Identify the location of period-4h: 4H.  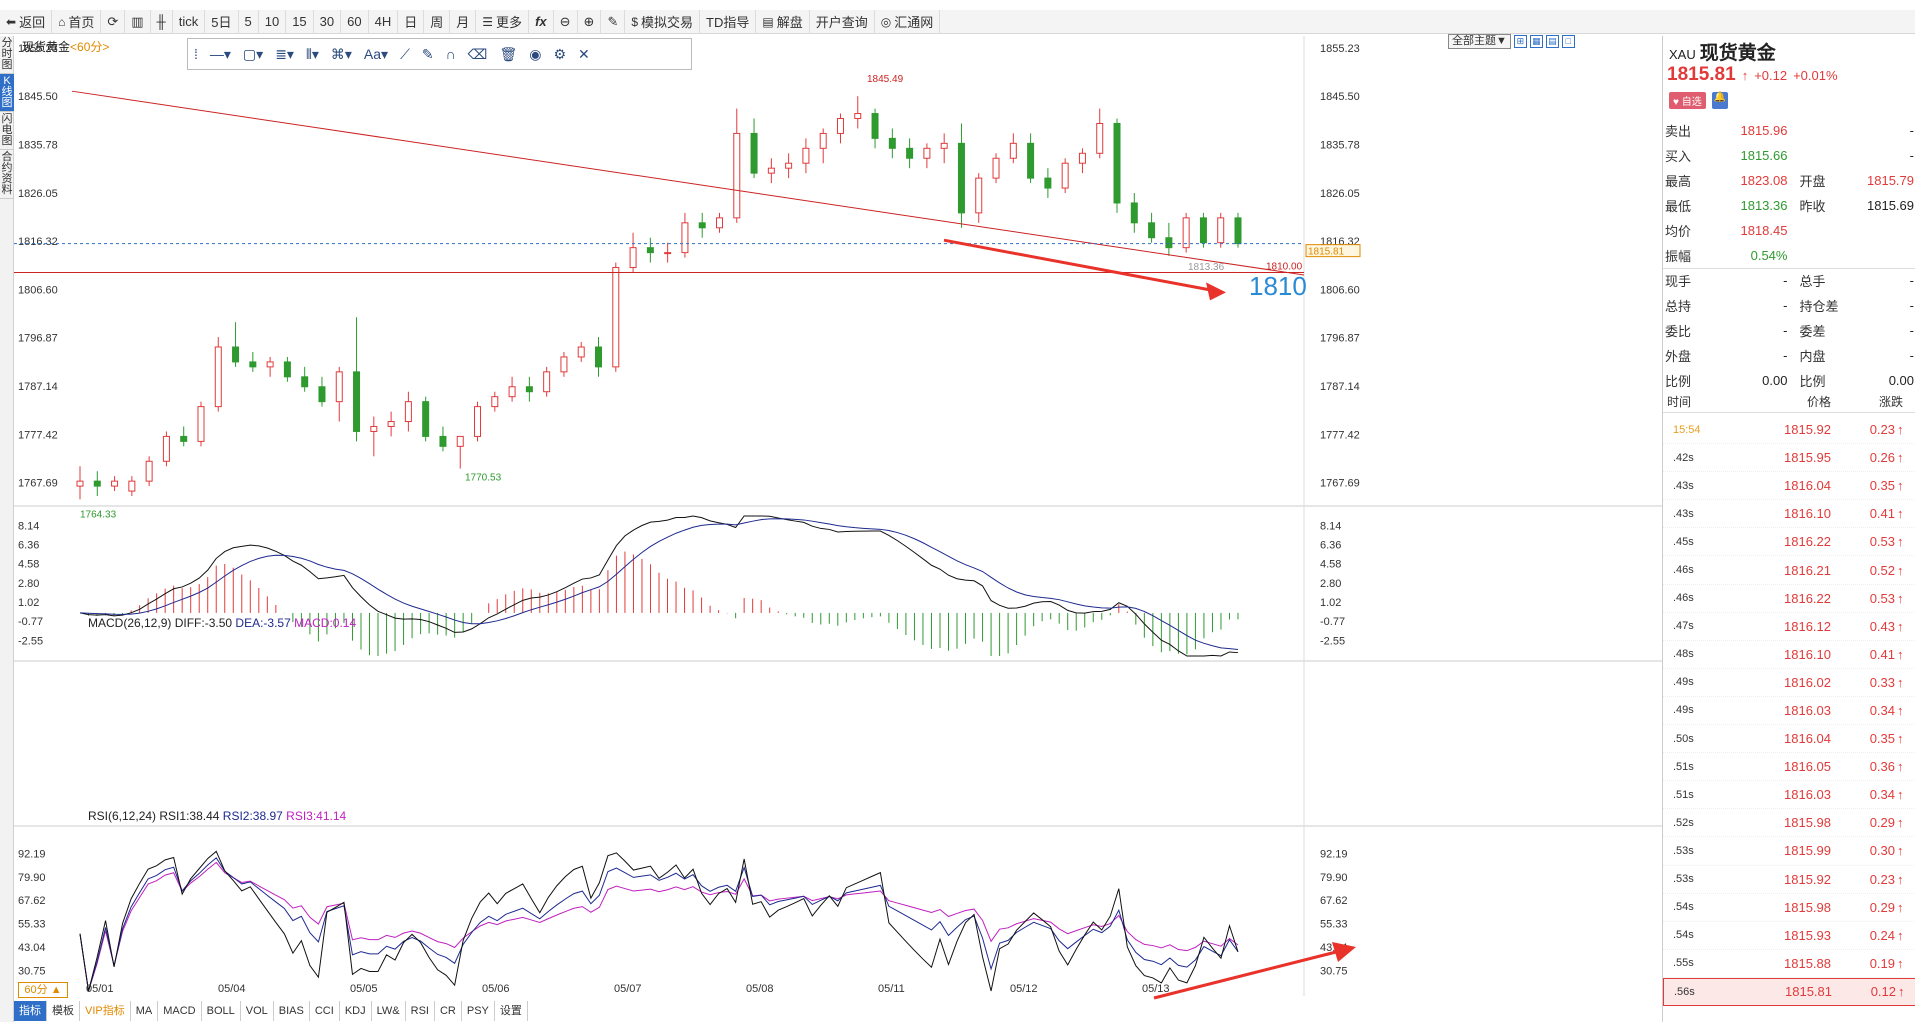
(384, 21).